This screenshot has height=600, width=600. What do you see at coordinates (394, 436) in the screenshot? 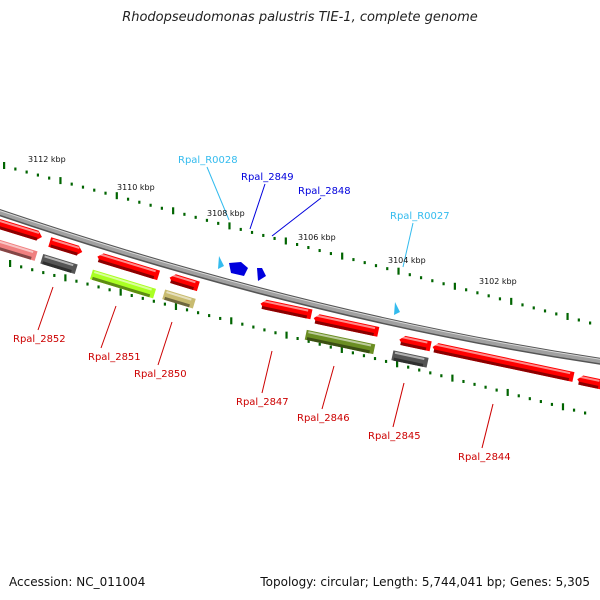
I see `gene-label: Rpal_2845` at bounding box center [394, 436].